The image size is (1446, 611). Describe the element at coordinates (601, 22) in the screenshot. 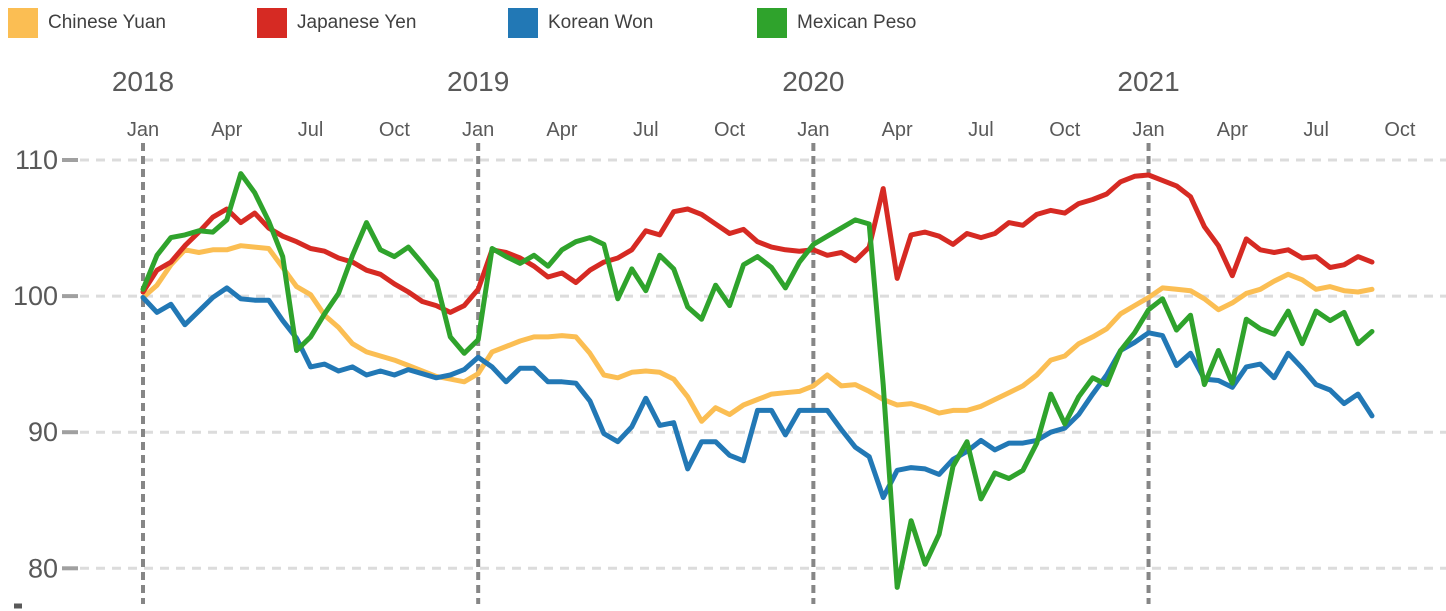

I see `legend-label-korean-won: Korean Won` at that location.